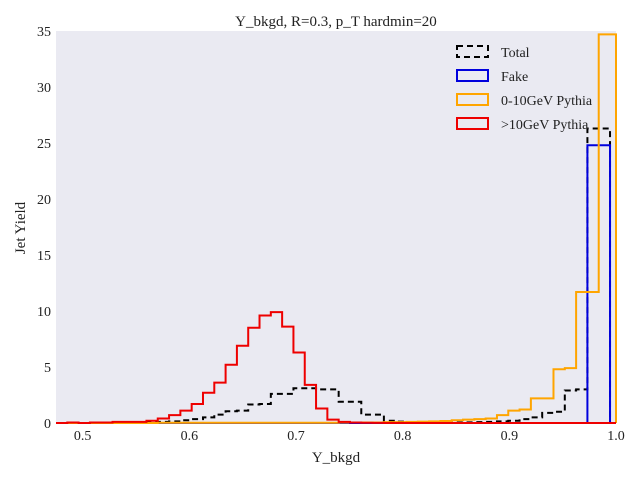 The width and height of the screenshot is (640, 480). Describe the element at coordinates (83, 436) in the screenshot. I see `x-tick-label: 0.5` at that location.